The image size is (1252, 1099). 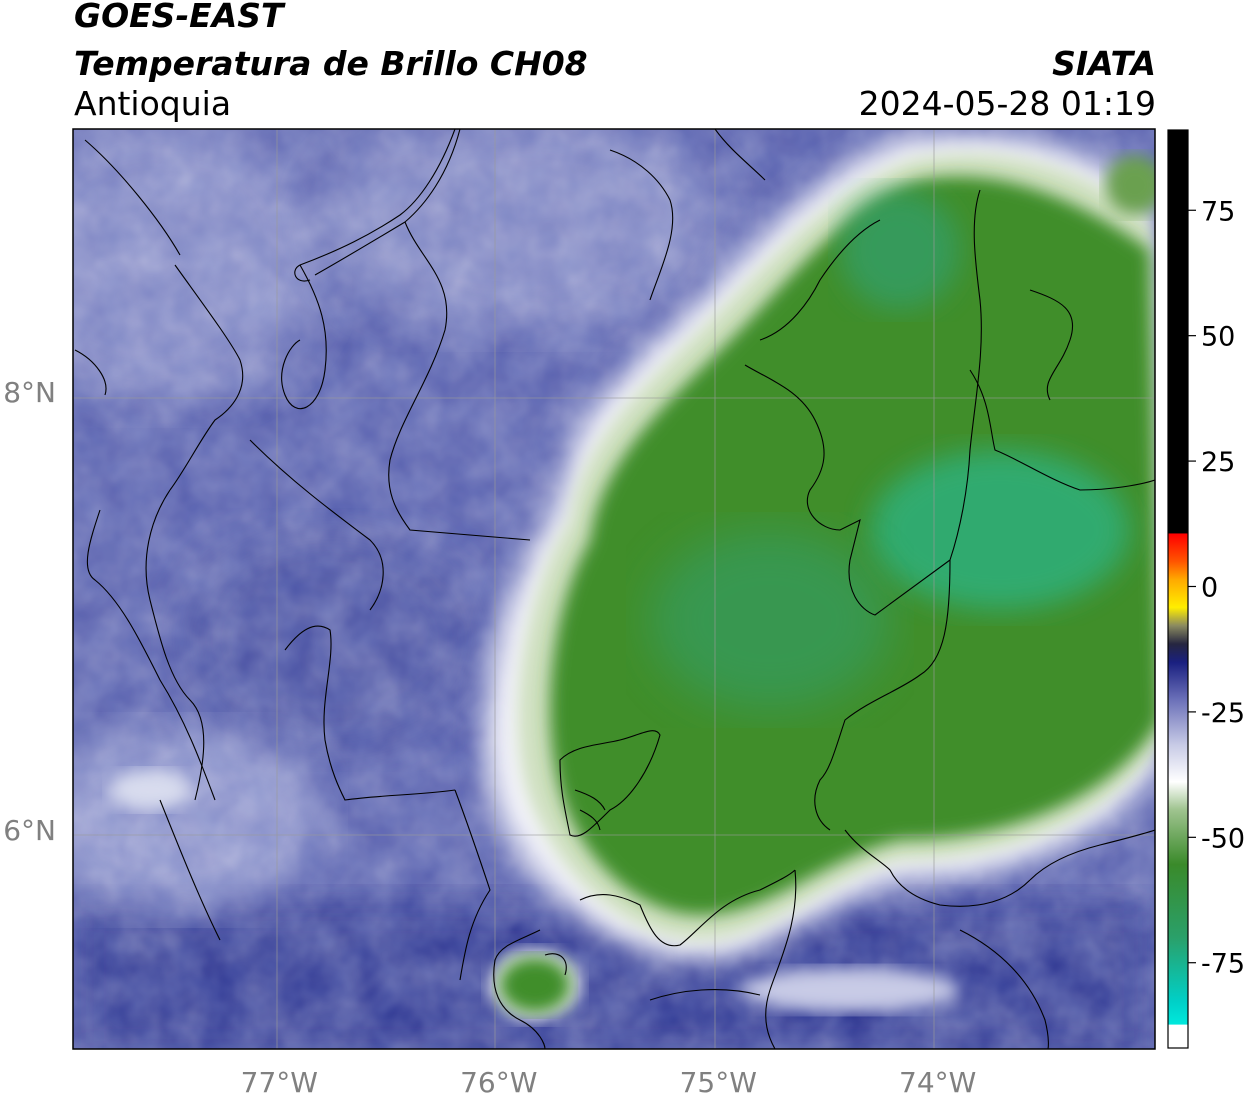 What do you see at coordinates (498, 1082) in the screenshot?
I see `lon-tick-label: 76°W` at bounding box center [498, 1082].